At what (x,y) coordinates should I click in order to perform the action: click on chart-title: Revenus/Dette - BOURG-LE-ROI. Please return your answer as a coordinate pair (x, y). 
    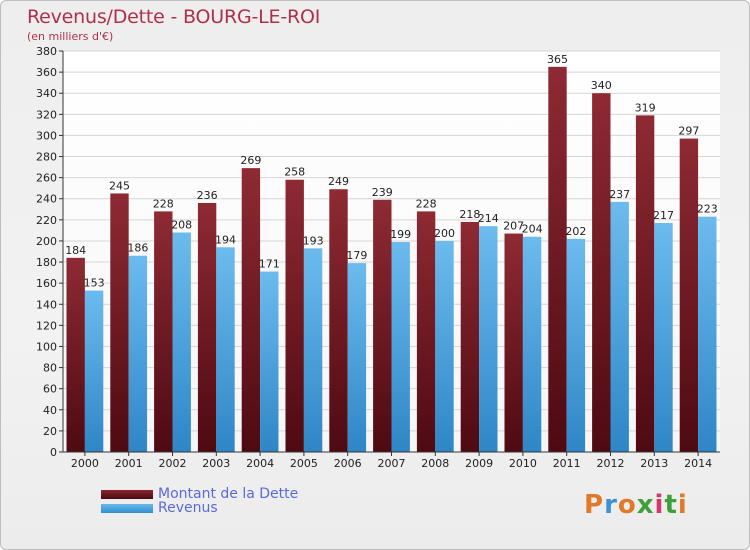
    Looking at the image, I should click on (174, 17).